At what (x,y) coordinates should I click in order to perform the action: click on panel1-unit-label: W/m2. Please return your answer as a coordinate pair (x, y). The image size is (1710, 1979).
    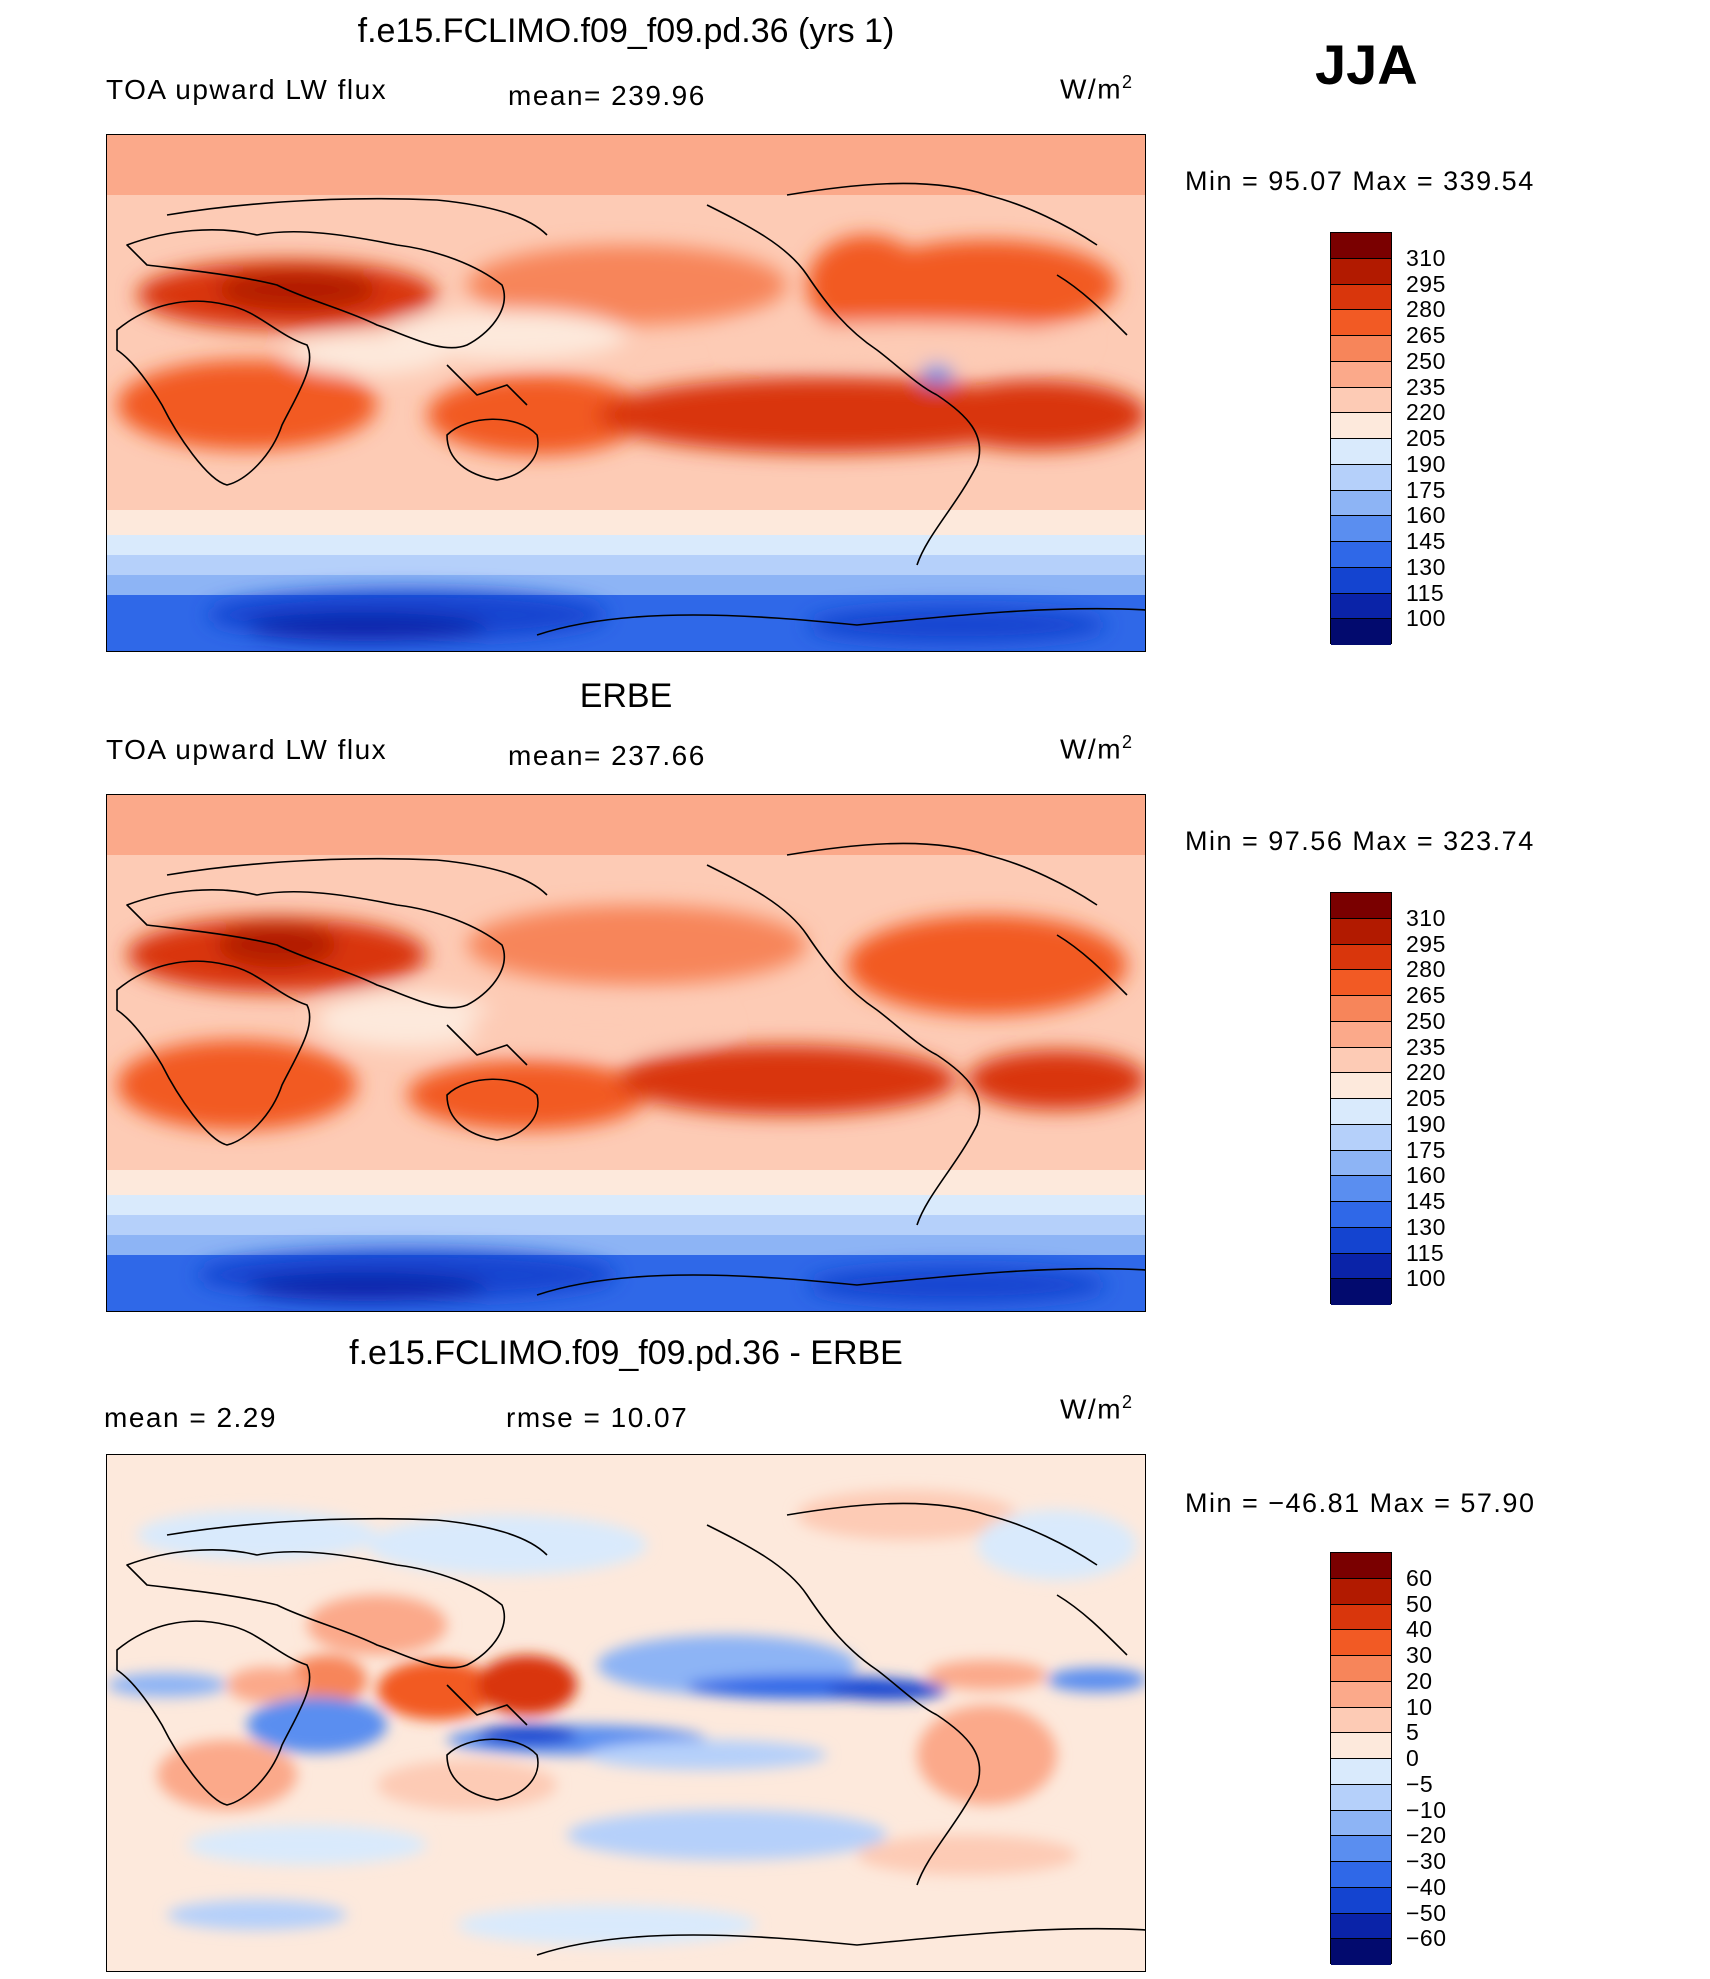
    Looking at the image, I should click on (1097, 88).